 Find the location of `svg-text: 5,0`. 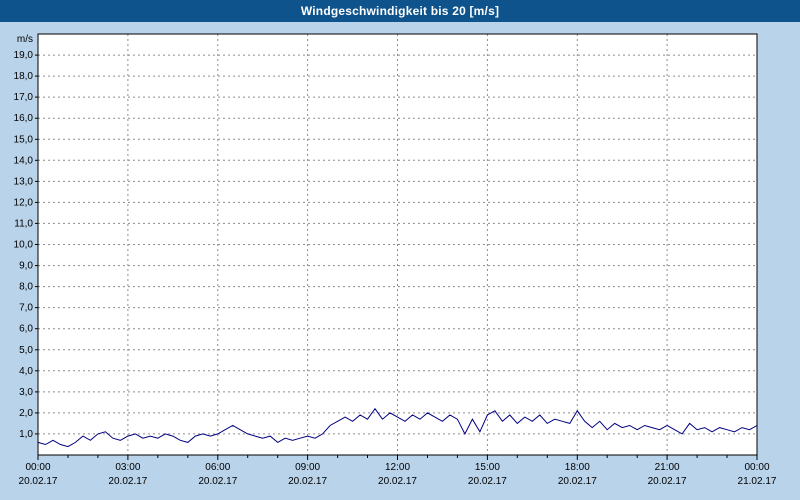

svg-text: 5,0 is located at coordinates (26, 350).